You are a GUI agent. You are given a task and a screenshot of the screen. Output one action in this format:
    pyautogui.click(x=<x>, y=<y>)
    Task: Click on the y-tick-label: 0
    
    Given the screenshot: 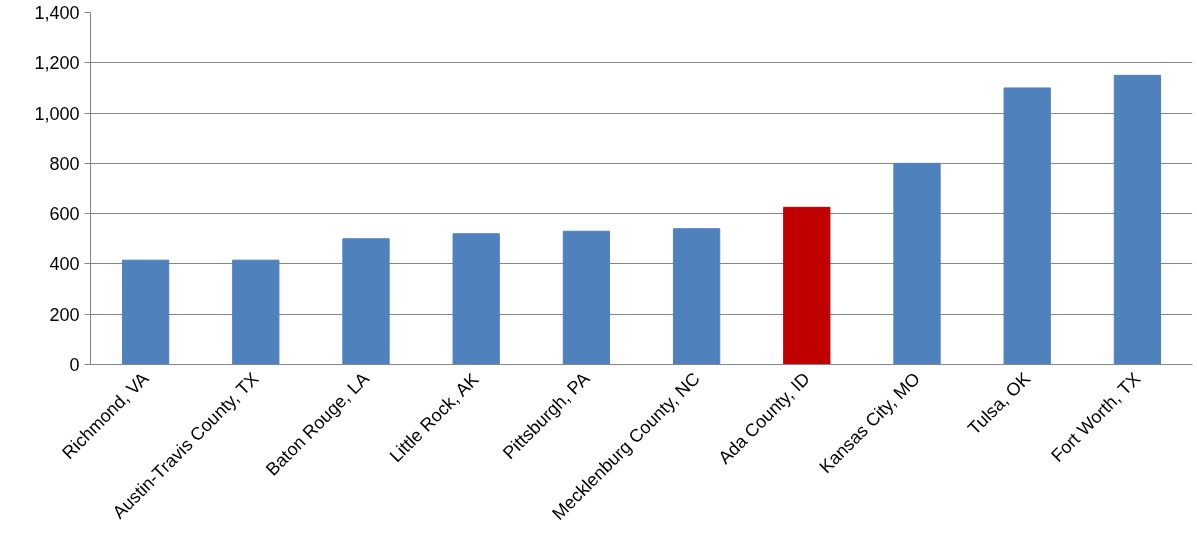 What is the action you would take?
    pyautogui.click(x=74, y=365)
    